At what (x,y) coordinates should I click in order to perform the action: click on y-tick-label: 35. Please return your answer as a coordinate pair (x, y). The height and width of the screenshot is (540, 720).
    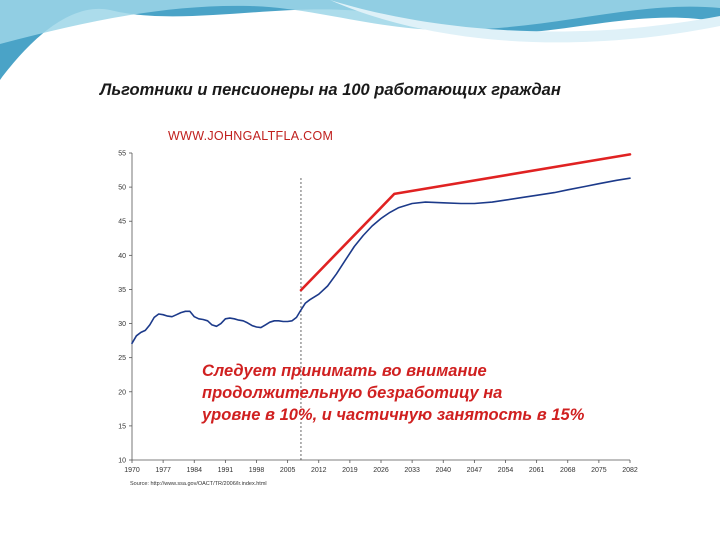
    Looking at the image, I should click on (122, 290).